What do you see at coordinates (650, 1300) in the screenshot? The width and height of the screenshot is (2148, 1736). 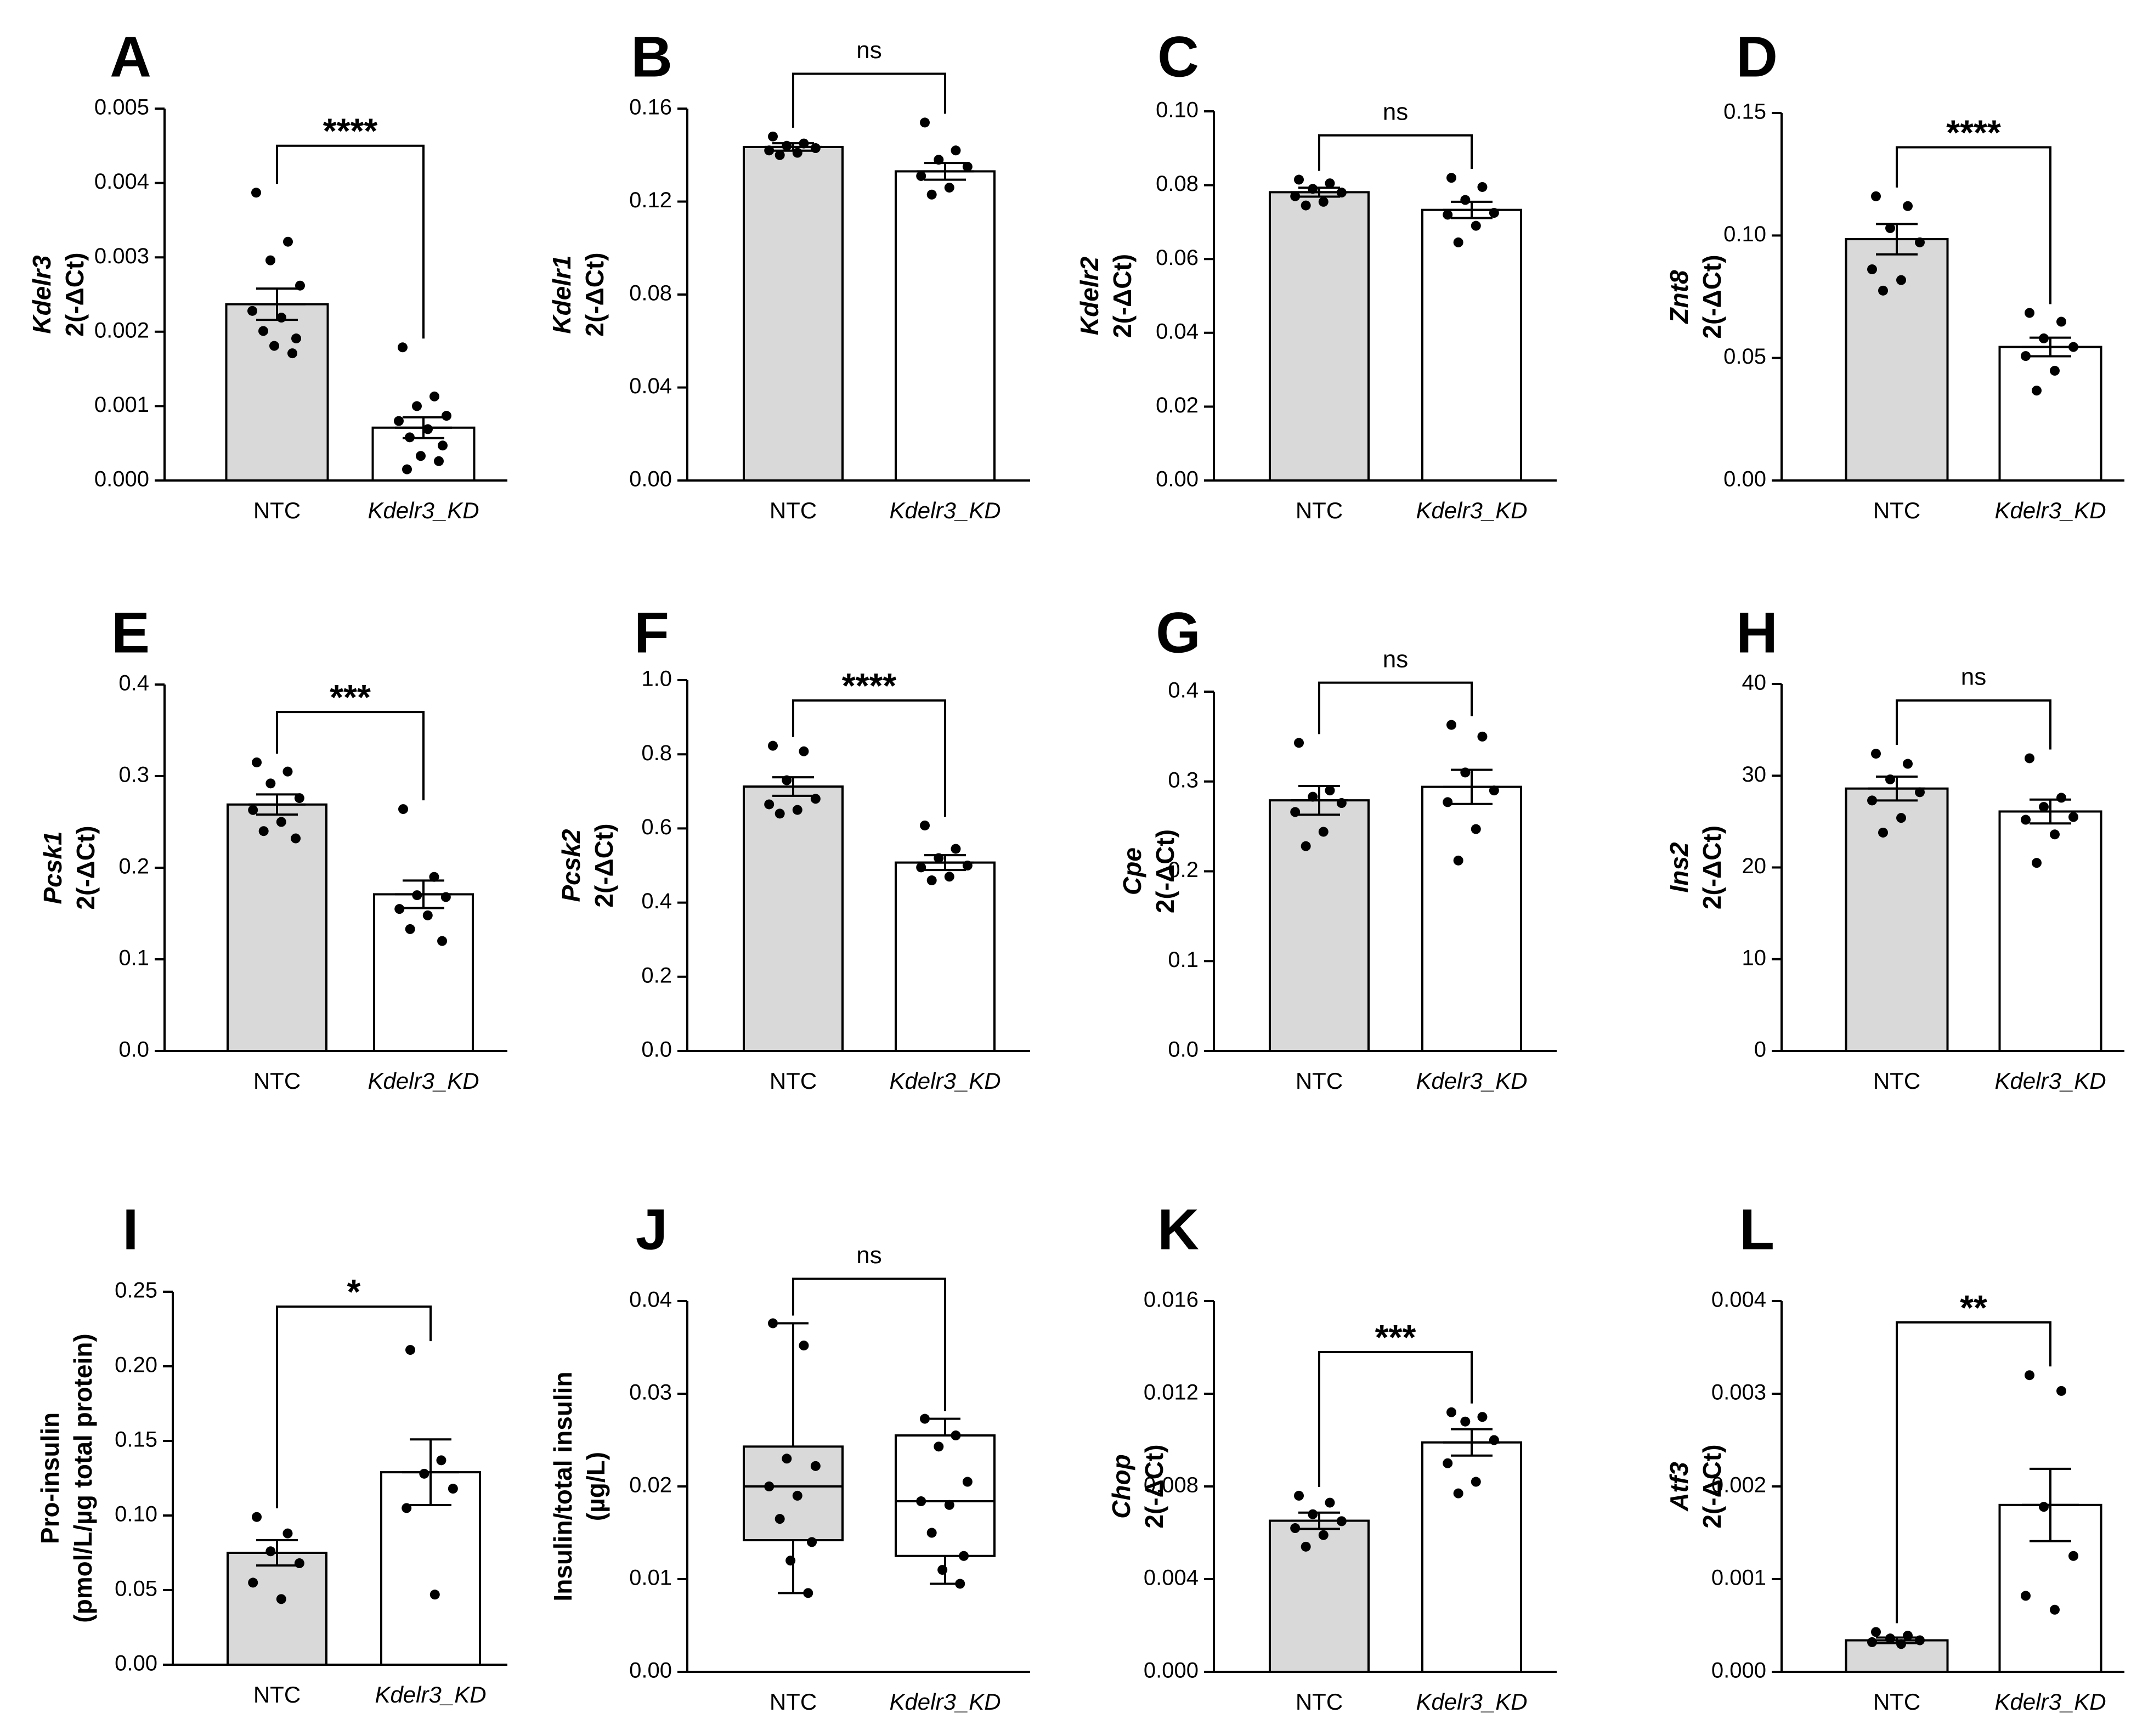 I see `y-tick-label: 0.04` at bounding box center [650, 1300].